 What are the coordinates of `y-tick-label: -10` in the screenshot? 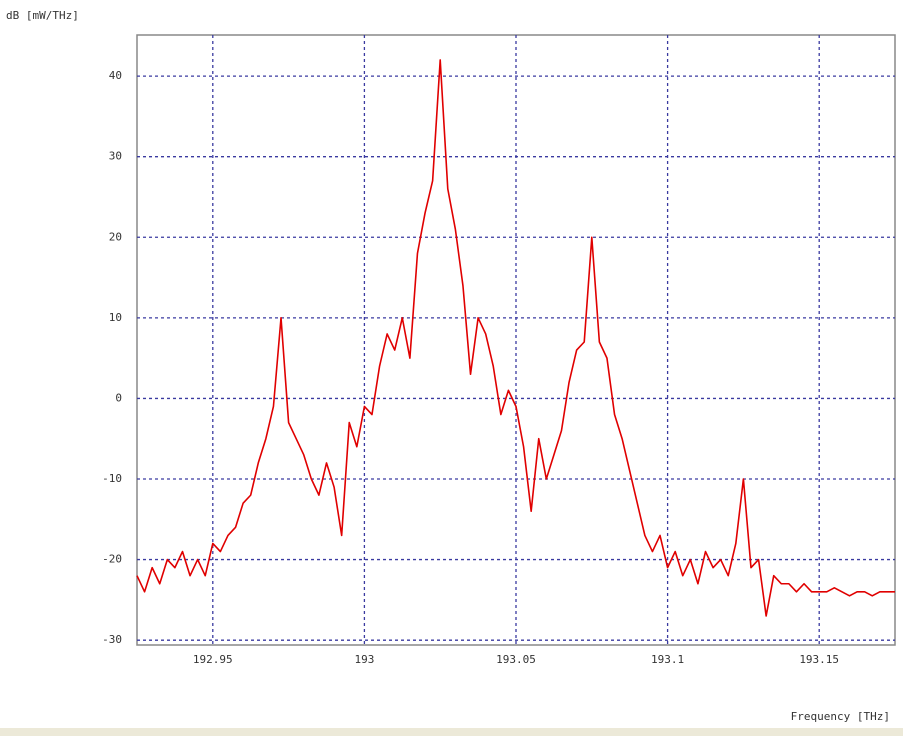 It's located at (112, 478).